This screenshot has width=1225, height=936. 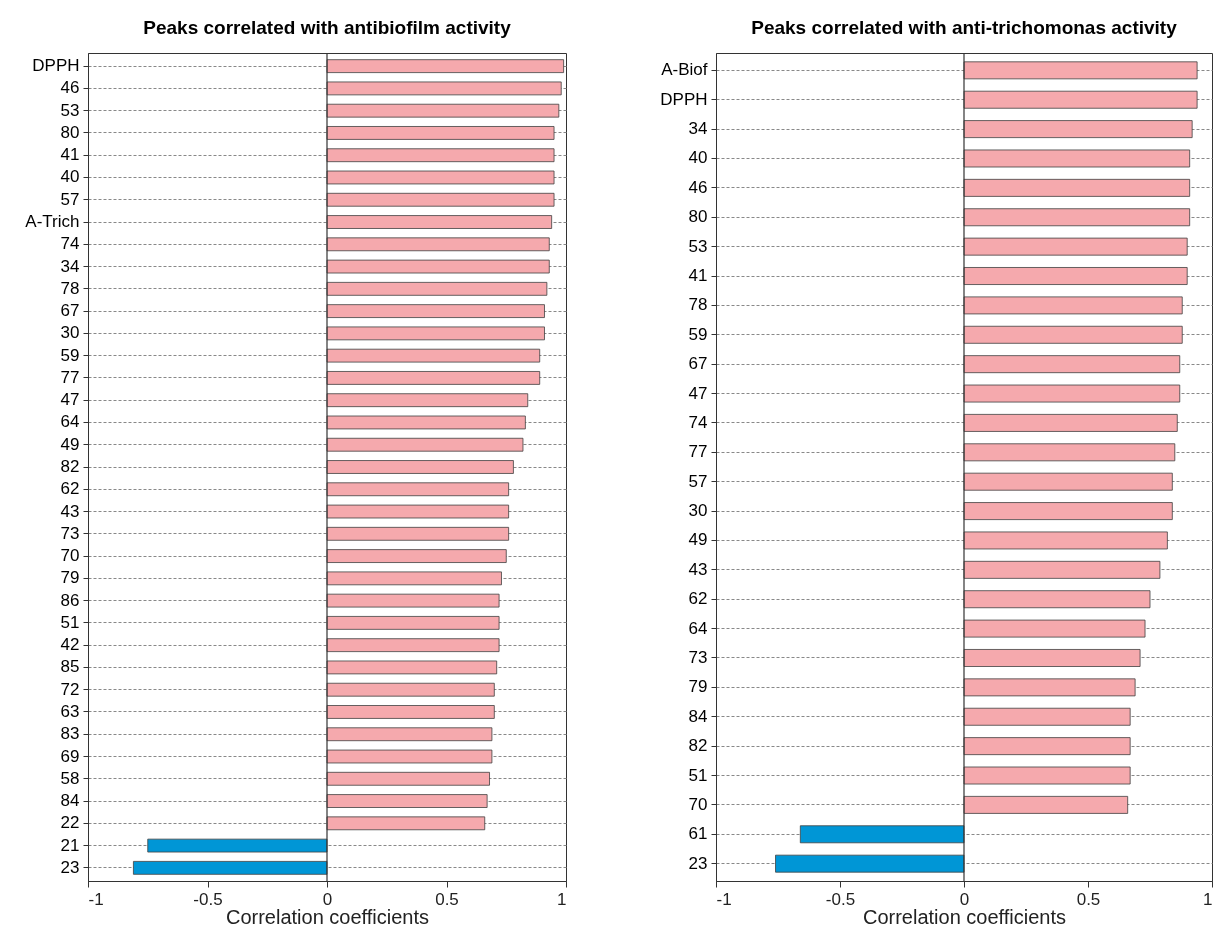 What do you see at coordinates (52, 222) in the screenshot?
I see `y-tick-label: A-Trich` at bounding box center [52, 222].